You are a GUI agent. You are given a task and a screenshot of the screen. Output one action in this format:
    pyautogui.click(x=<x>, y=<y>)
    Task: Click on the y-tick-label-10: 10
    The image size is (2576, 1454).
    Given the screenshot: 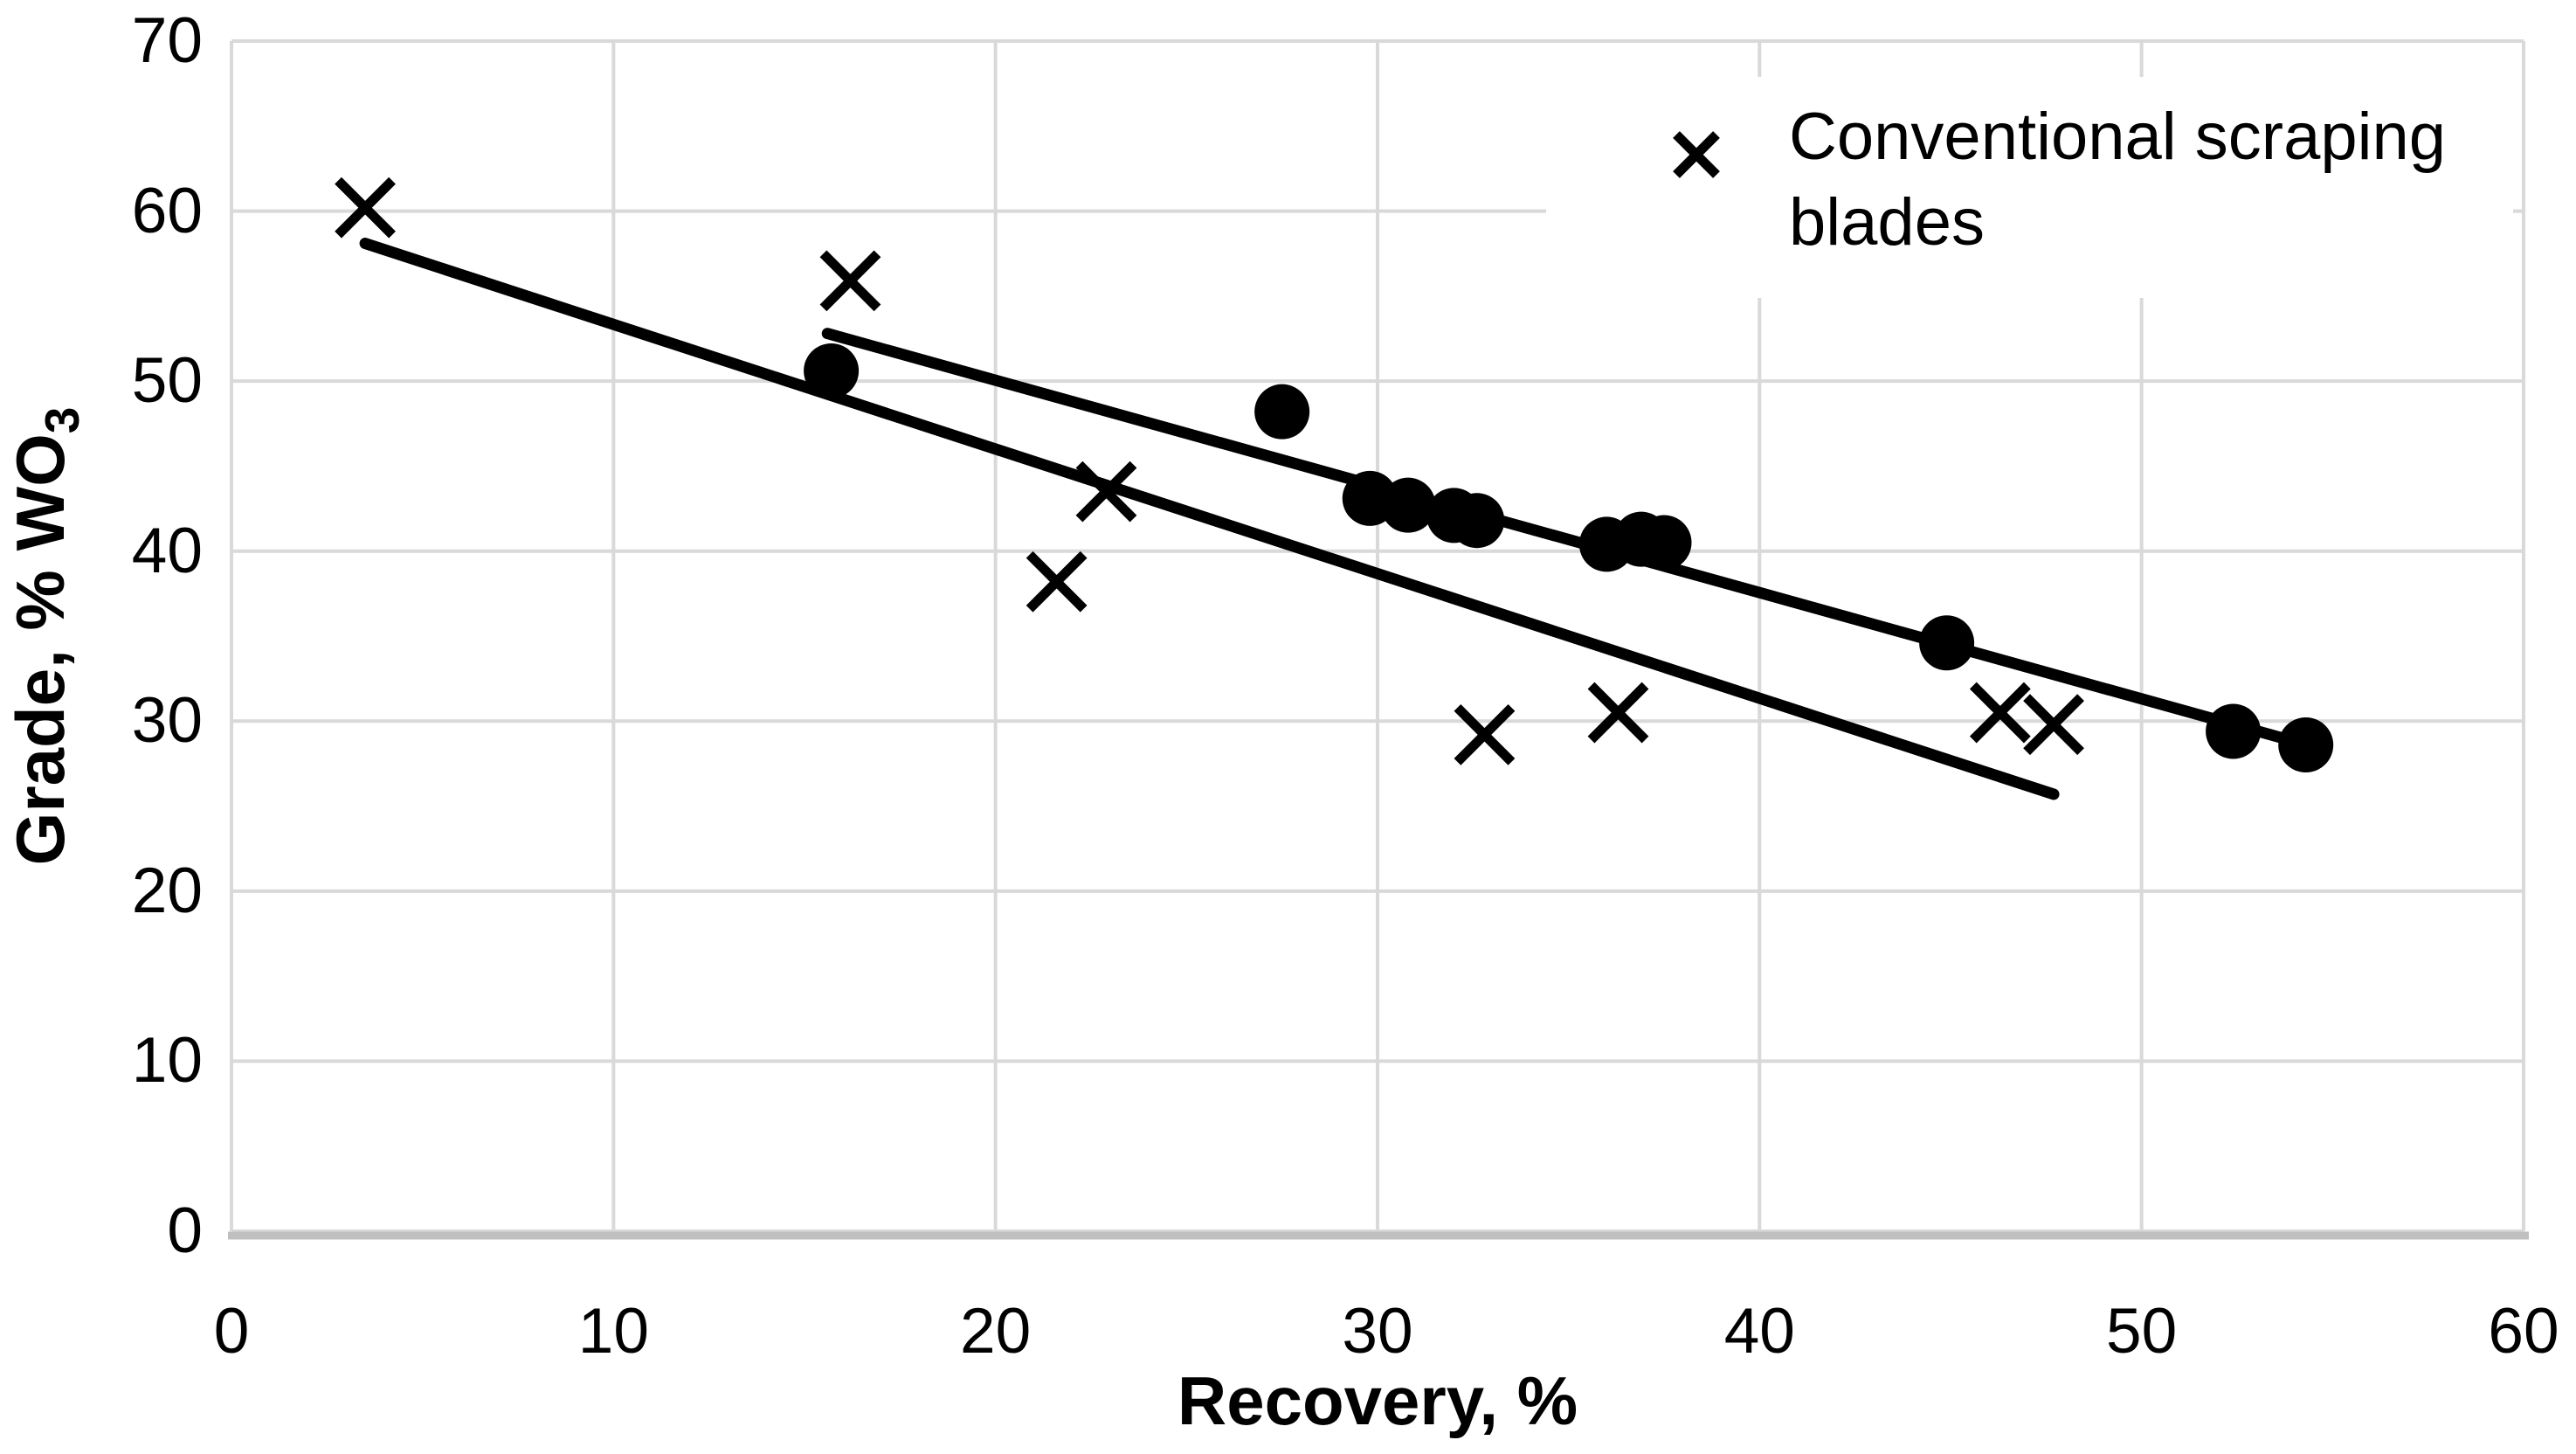 What is the action you would take?
    pyautogui.click(x=167, y=1061)
    